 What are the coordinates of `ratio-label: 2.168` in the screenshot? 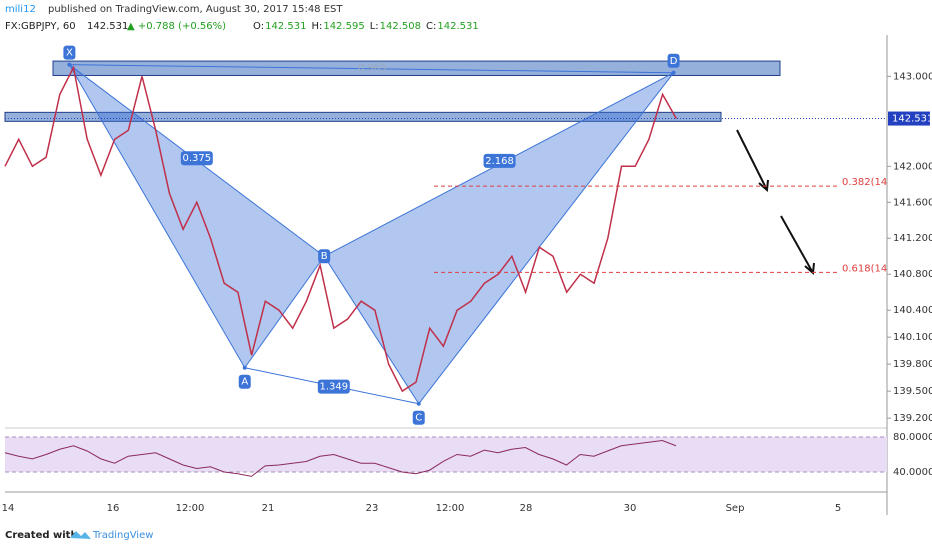 It's located at (499, 161).